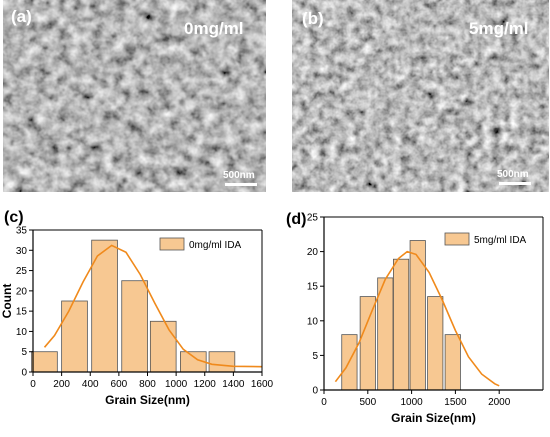  Describe the element at coordinates (241, 184) in the screenshot. I see `scale-bar-a` at that location.